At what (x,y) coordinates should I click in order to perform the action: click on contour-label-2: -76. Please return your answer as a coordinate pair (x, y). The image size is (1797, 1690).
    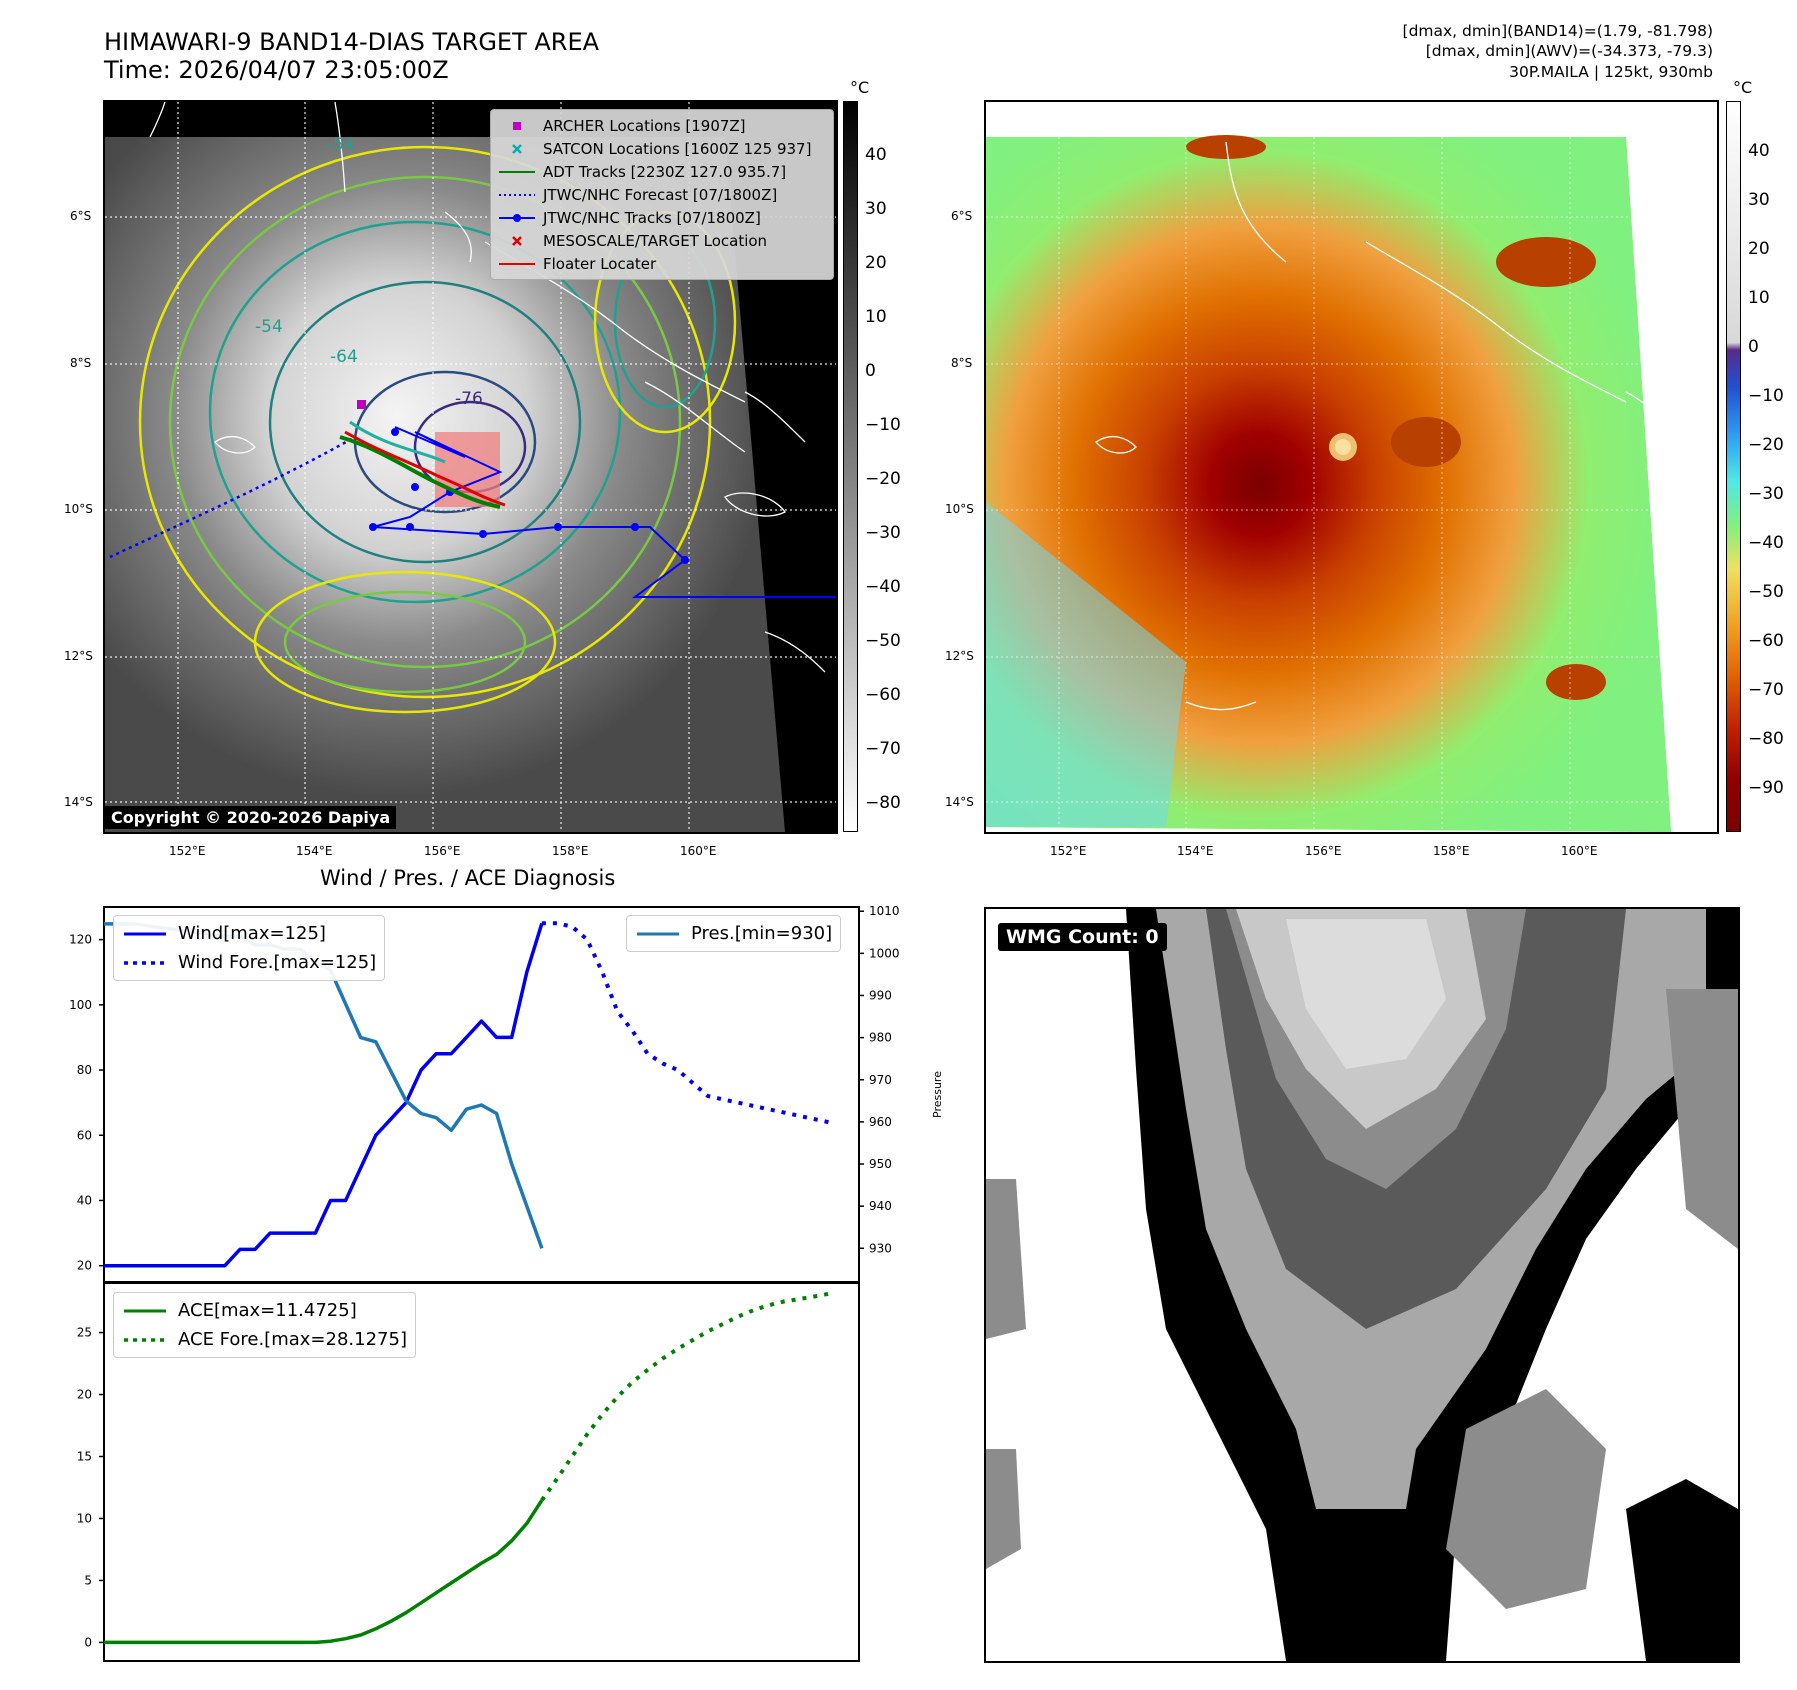
    Looking at the image, I should click on (469, 399).